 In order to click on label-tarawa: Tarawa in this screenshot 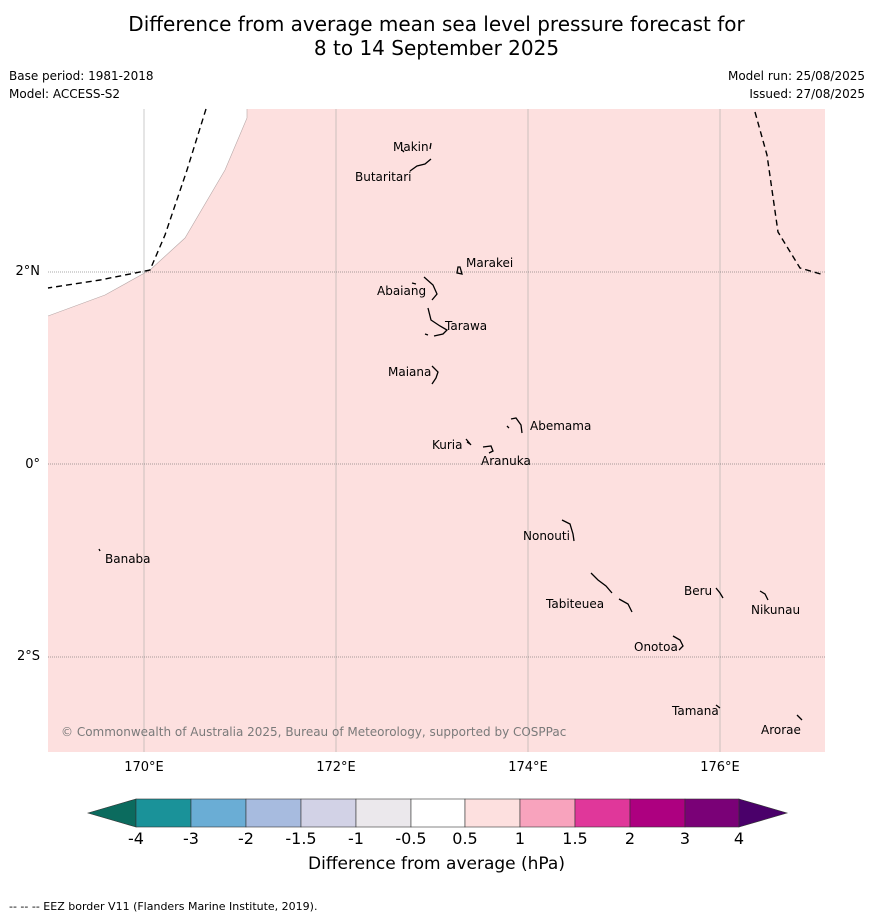, I will do `click(465, 326)`.